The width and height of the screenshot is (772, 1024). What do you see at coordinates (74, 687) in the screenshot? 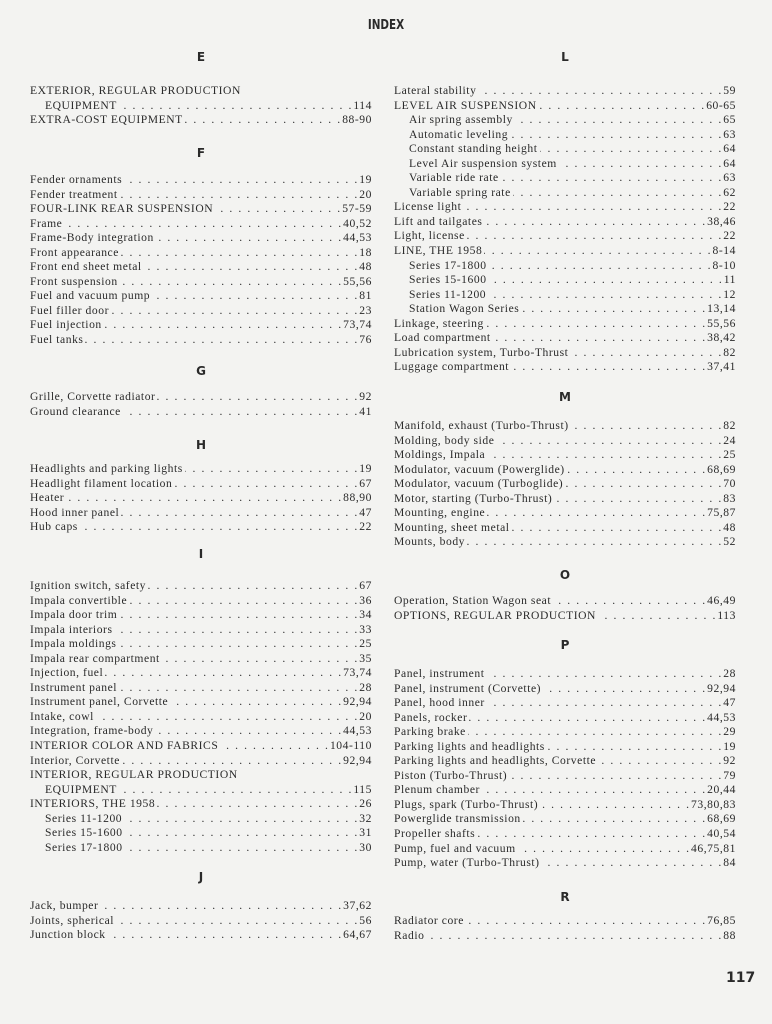
I see `entry-text: Instrument panel` at bounding box center [74, 687].